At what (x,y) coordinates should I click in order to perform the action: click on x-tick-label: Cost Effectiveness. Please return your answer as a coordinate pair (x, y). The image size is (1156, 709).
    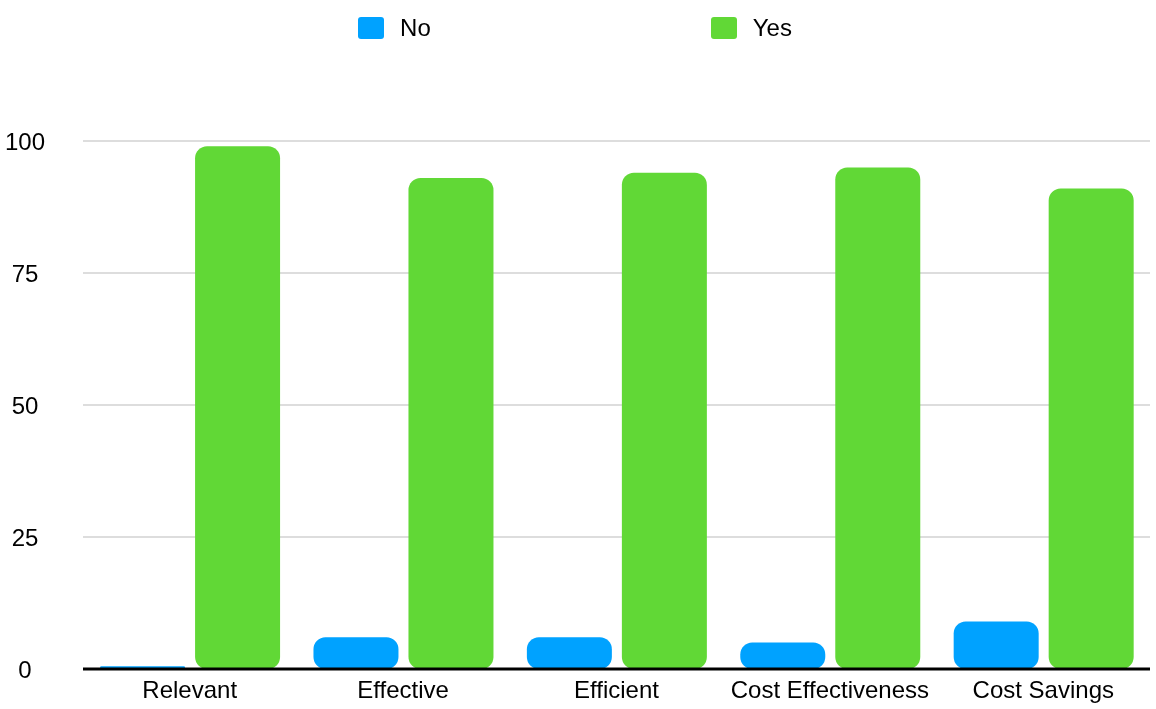
    Looking at the image, I should click on (830, 690).